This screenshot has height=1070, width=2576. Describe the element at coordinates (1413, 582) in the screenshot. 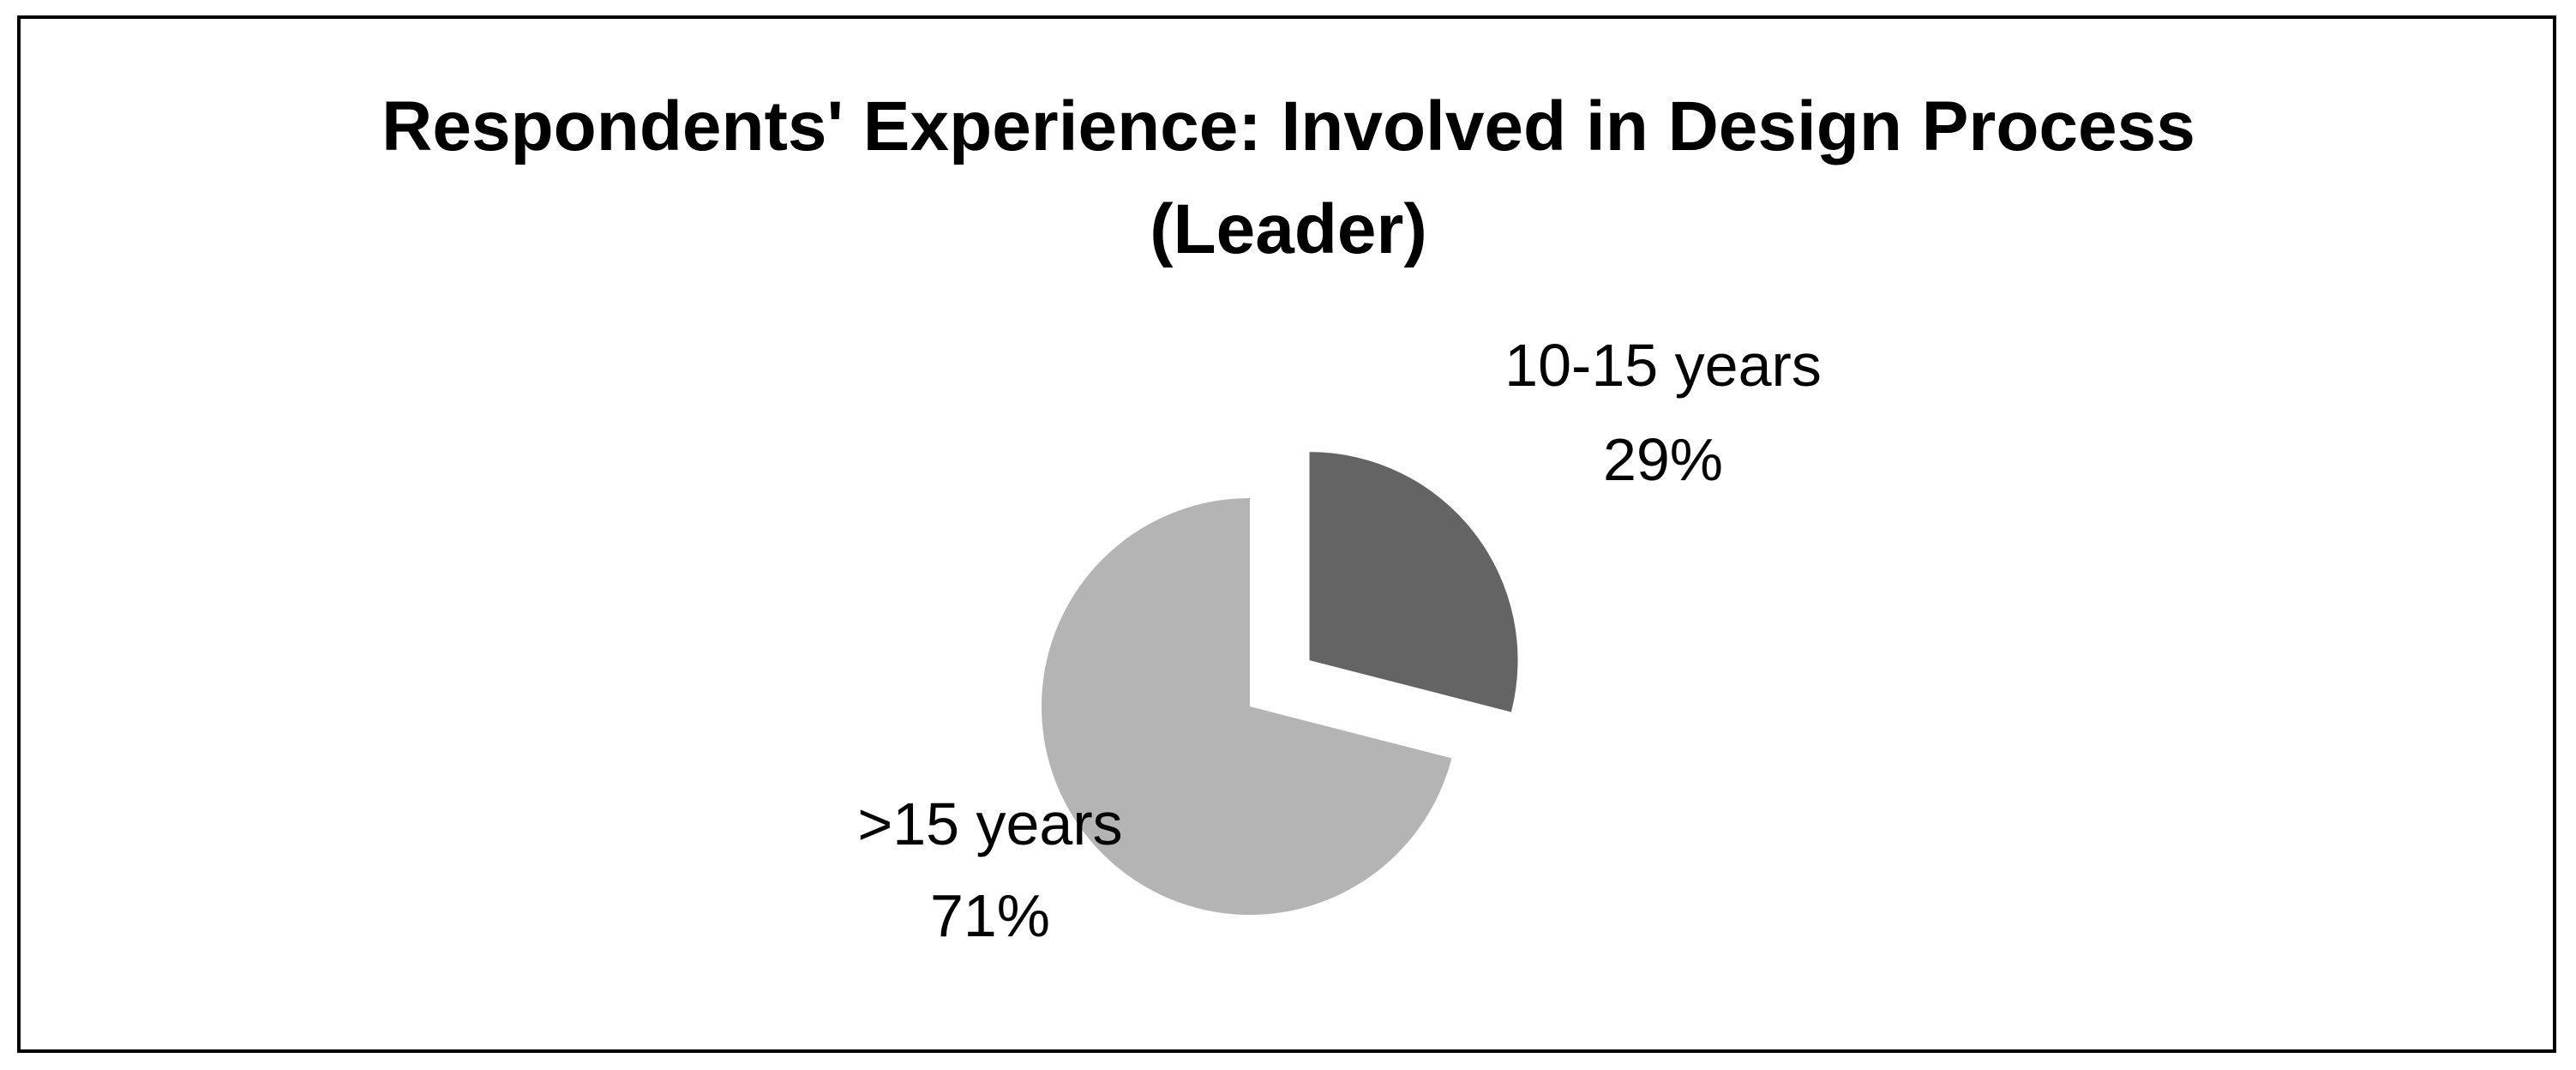

I see `pie-slice-10-15-years` at that location.